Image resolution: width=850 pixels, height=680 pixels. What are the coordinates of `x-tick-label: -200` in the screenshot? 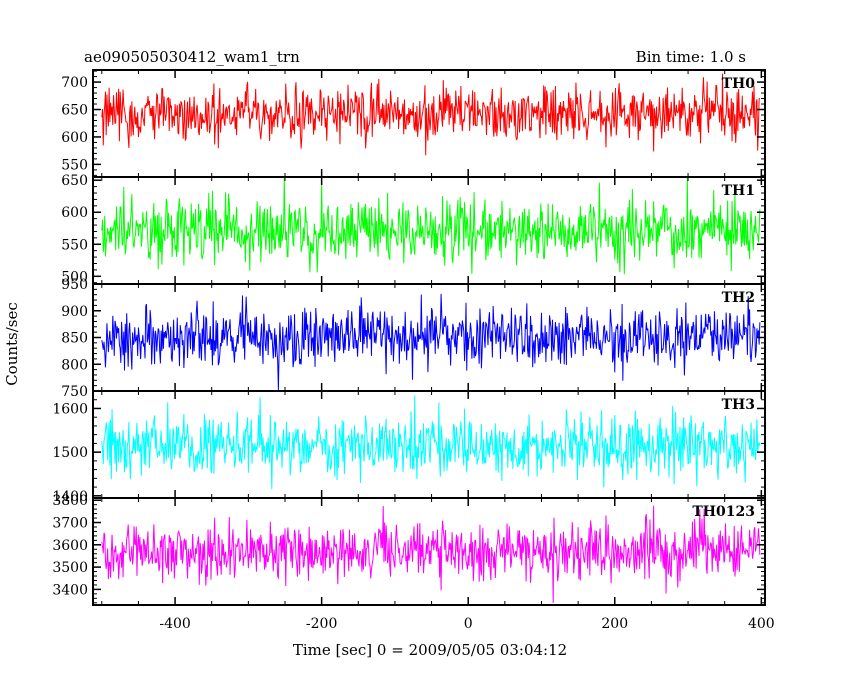 It's located at (321, 624).